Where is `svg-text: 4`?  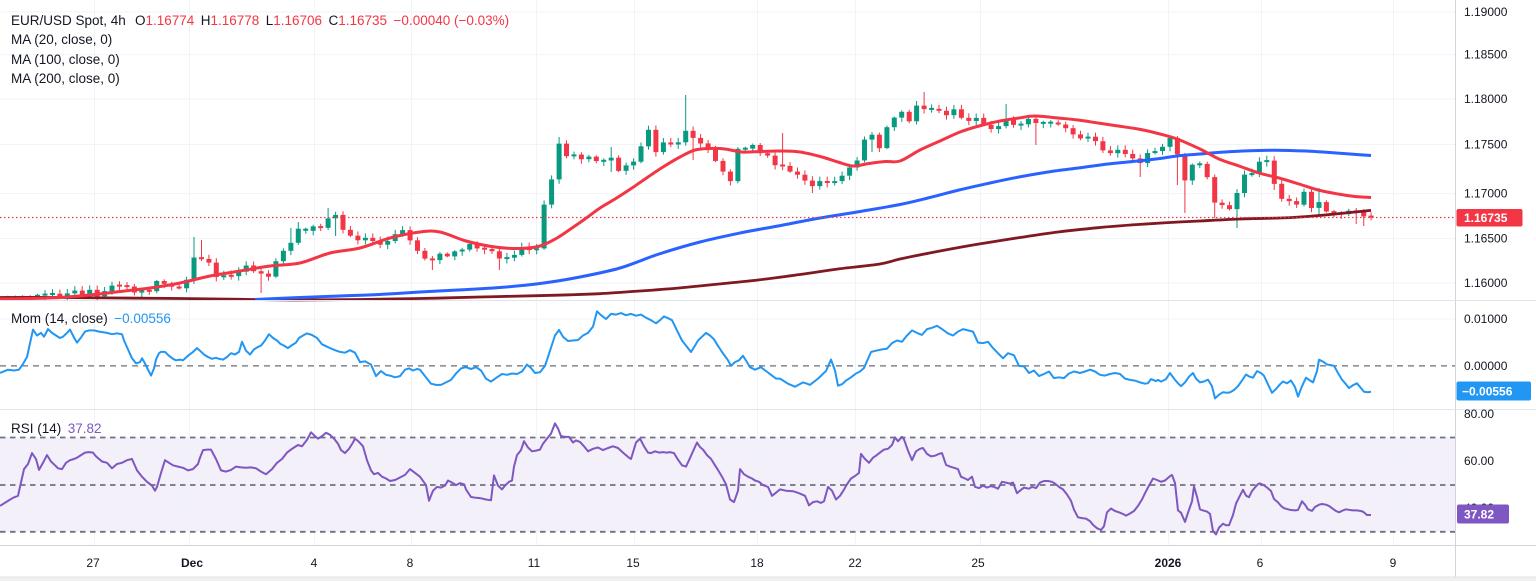 svg-text: 4 is located at coordinates (314, 563).